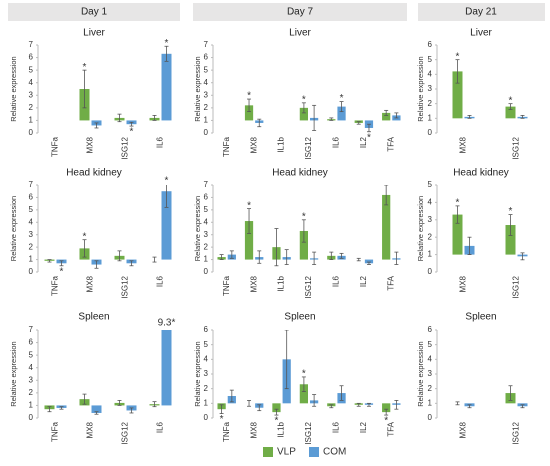 The width and height of the screenshot is (550, 466). Describe the element at coordinates (481, 173) in the screenshot. I see `panel-title: Head kidney` at that location.